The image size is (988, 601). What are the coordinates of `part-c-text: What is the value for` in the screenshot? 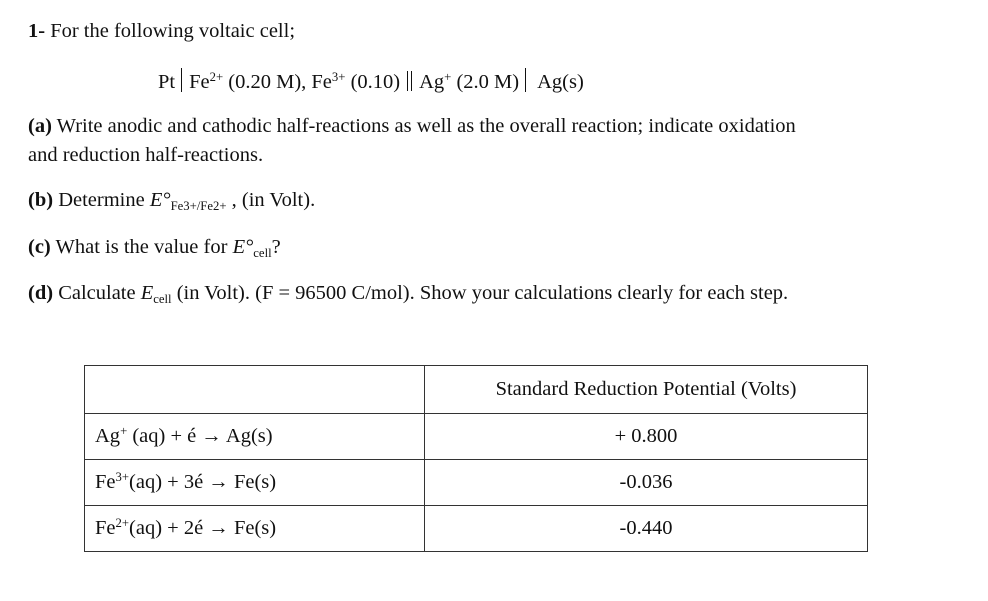 It's located at (141, 247).